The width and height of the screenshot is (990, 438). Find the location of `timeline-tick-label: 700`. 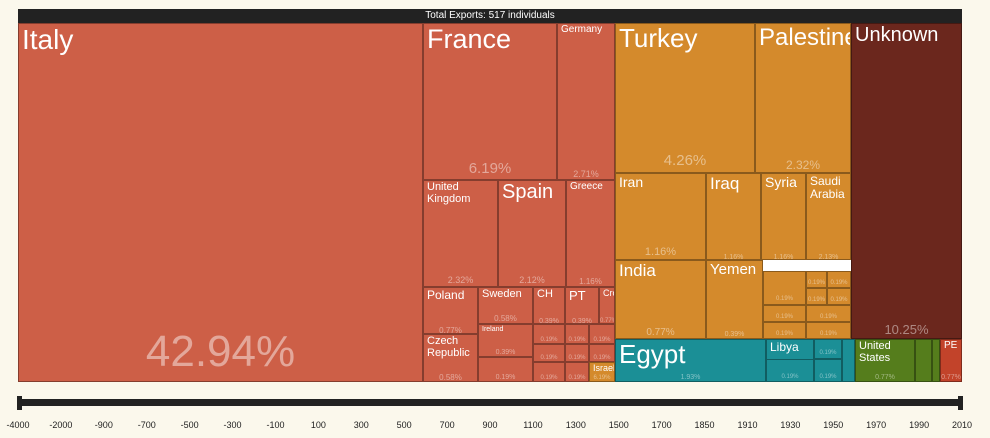

timeline-tick-label: 700 is located at coordinates (447, 425).